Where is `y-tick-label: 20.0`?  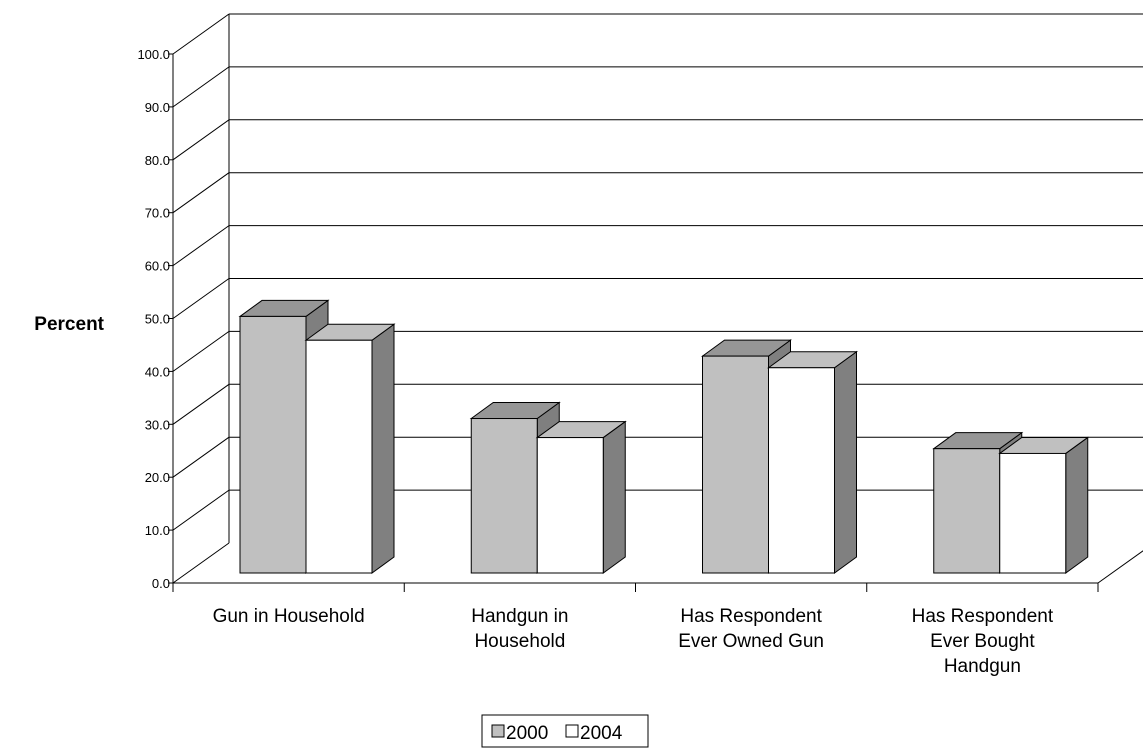 y-tick-label: 20.0 is located at coordinates (157, 477).